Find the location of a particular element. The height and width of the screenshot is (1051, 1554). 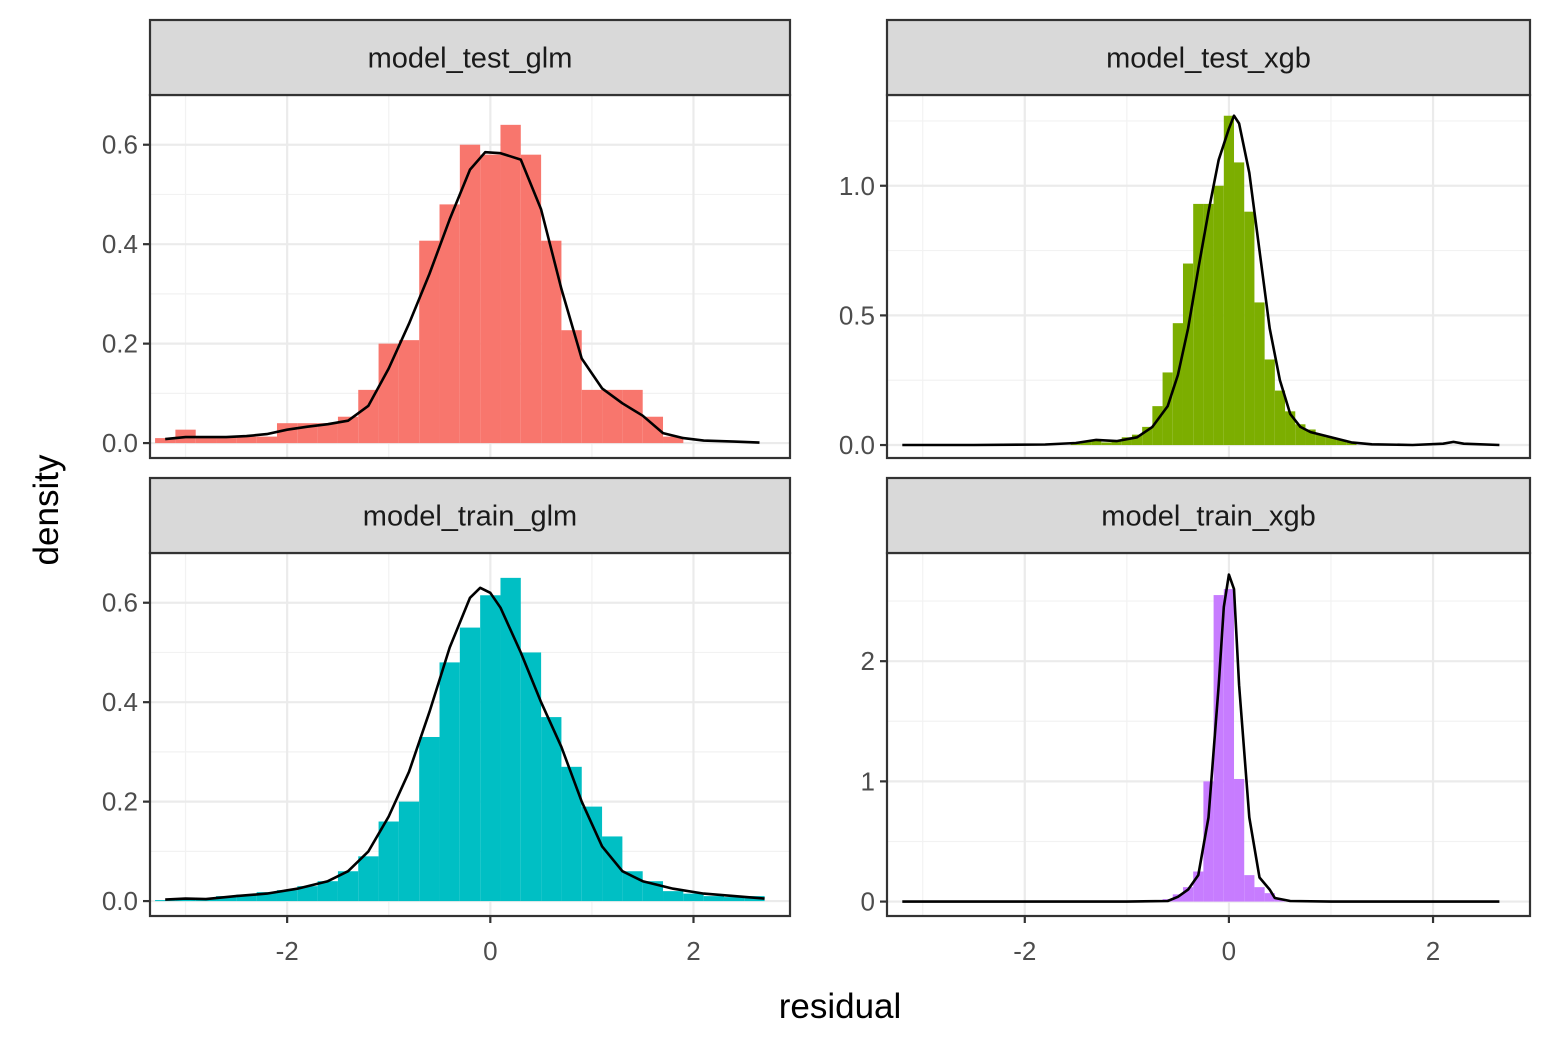

y-tick-label: 0.5 is located at coordinates (857, 315).